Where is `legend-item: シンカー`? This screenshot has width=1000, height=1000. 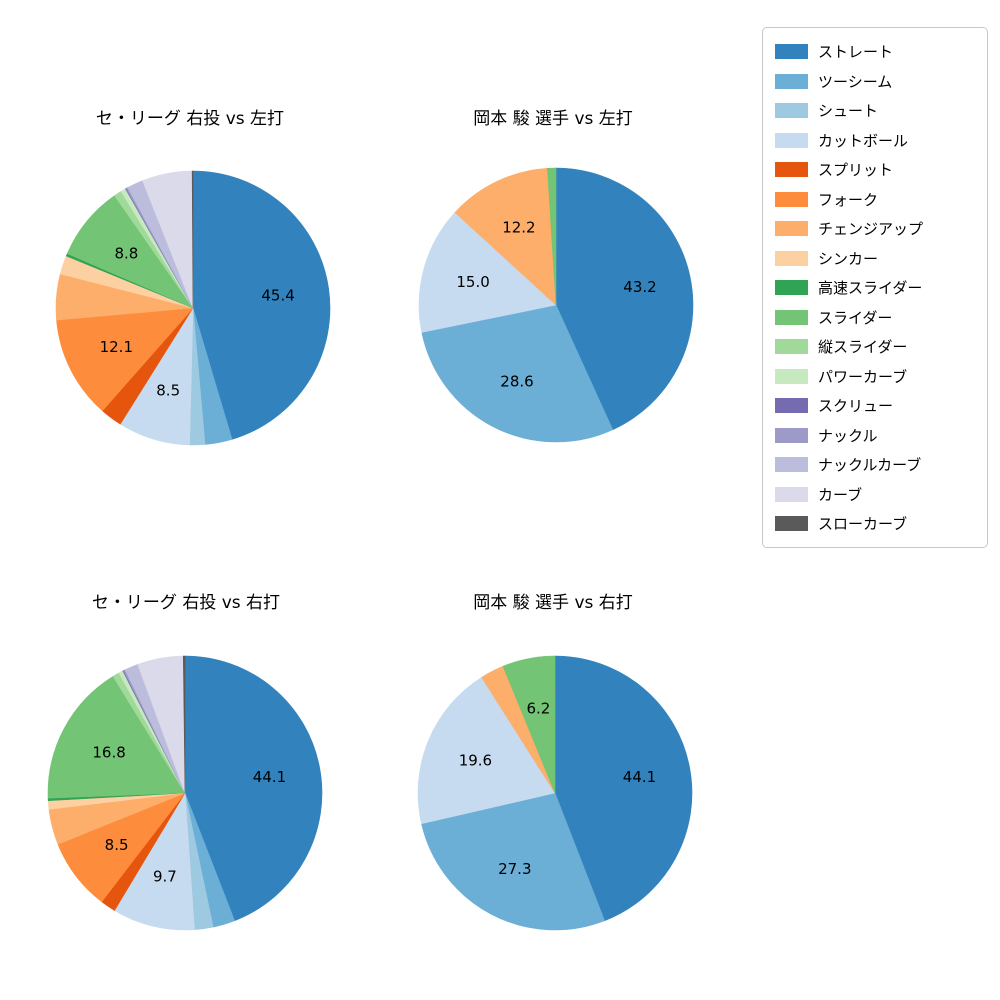
legend-item: シンカー is located at coordinates (875, 258).